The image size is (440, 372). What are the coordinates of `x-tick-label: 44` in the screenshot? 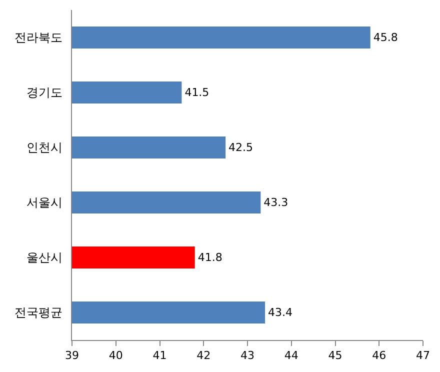 It's located at (291, 355).